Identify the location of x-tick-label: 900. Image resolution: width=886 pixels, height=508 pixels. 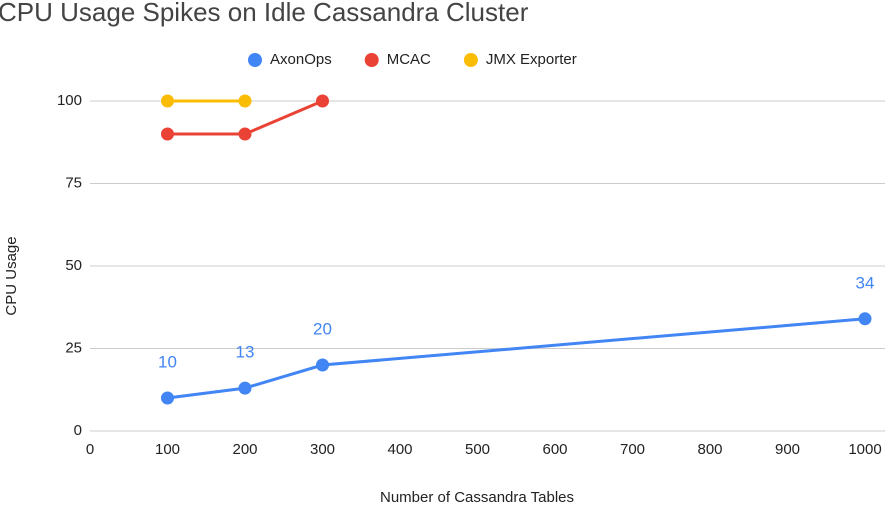
(787, 449).